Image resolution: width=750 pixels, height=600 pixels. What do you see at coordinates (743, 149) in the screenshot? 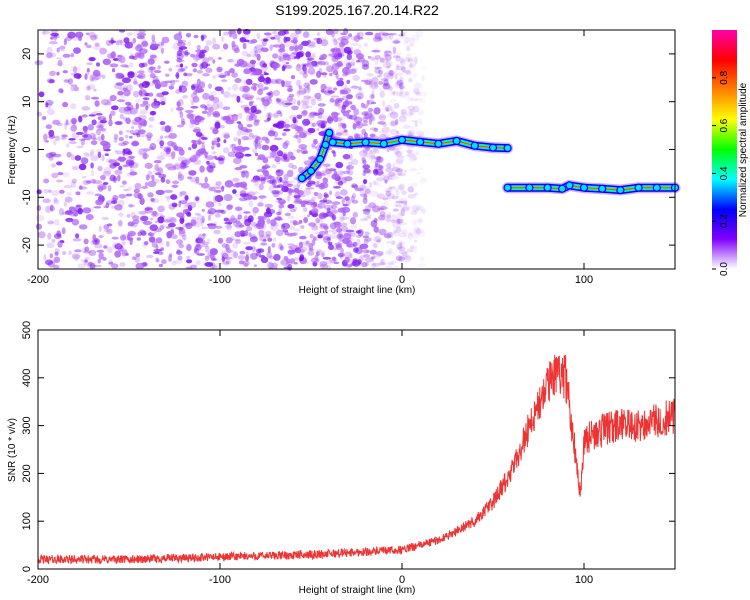
I see `colorbar-label: Normalized spectral amplitude` at bounding box center [743, 149].